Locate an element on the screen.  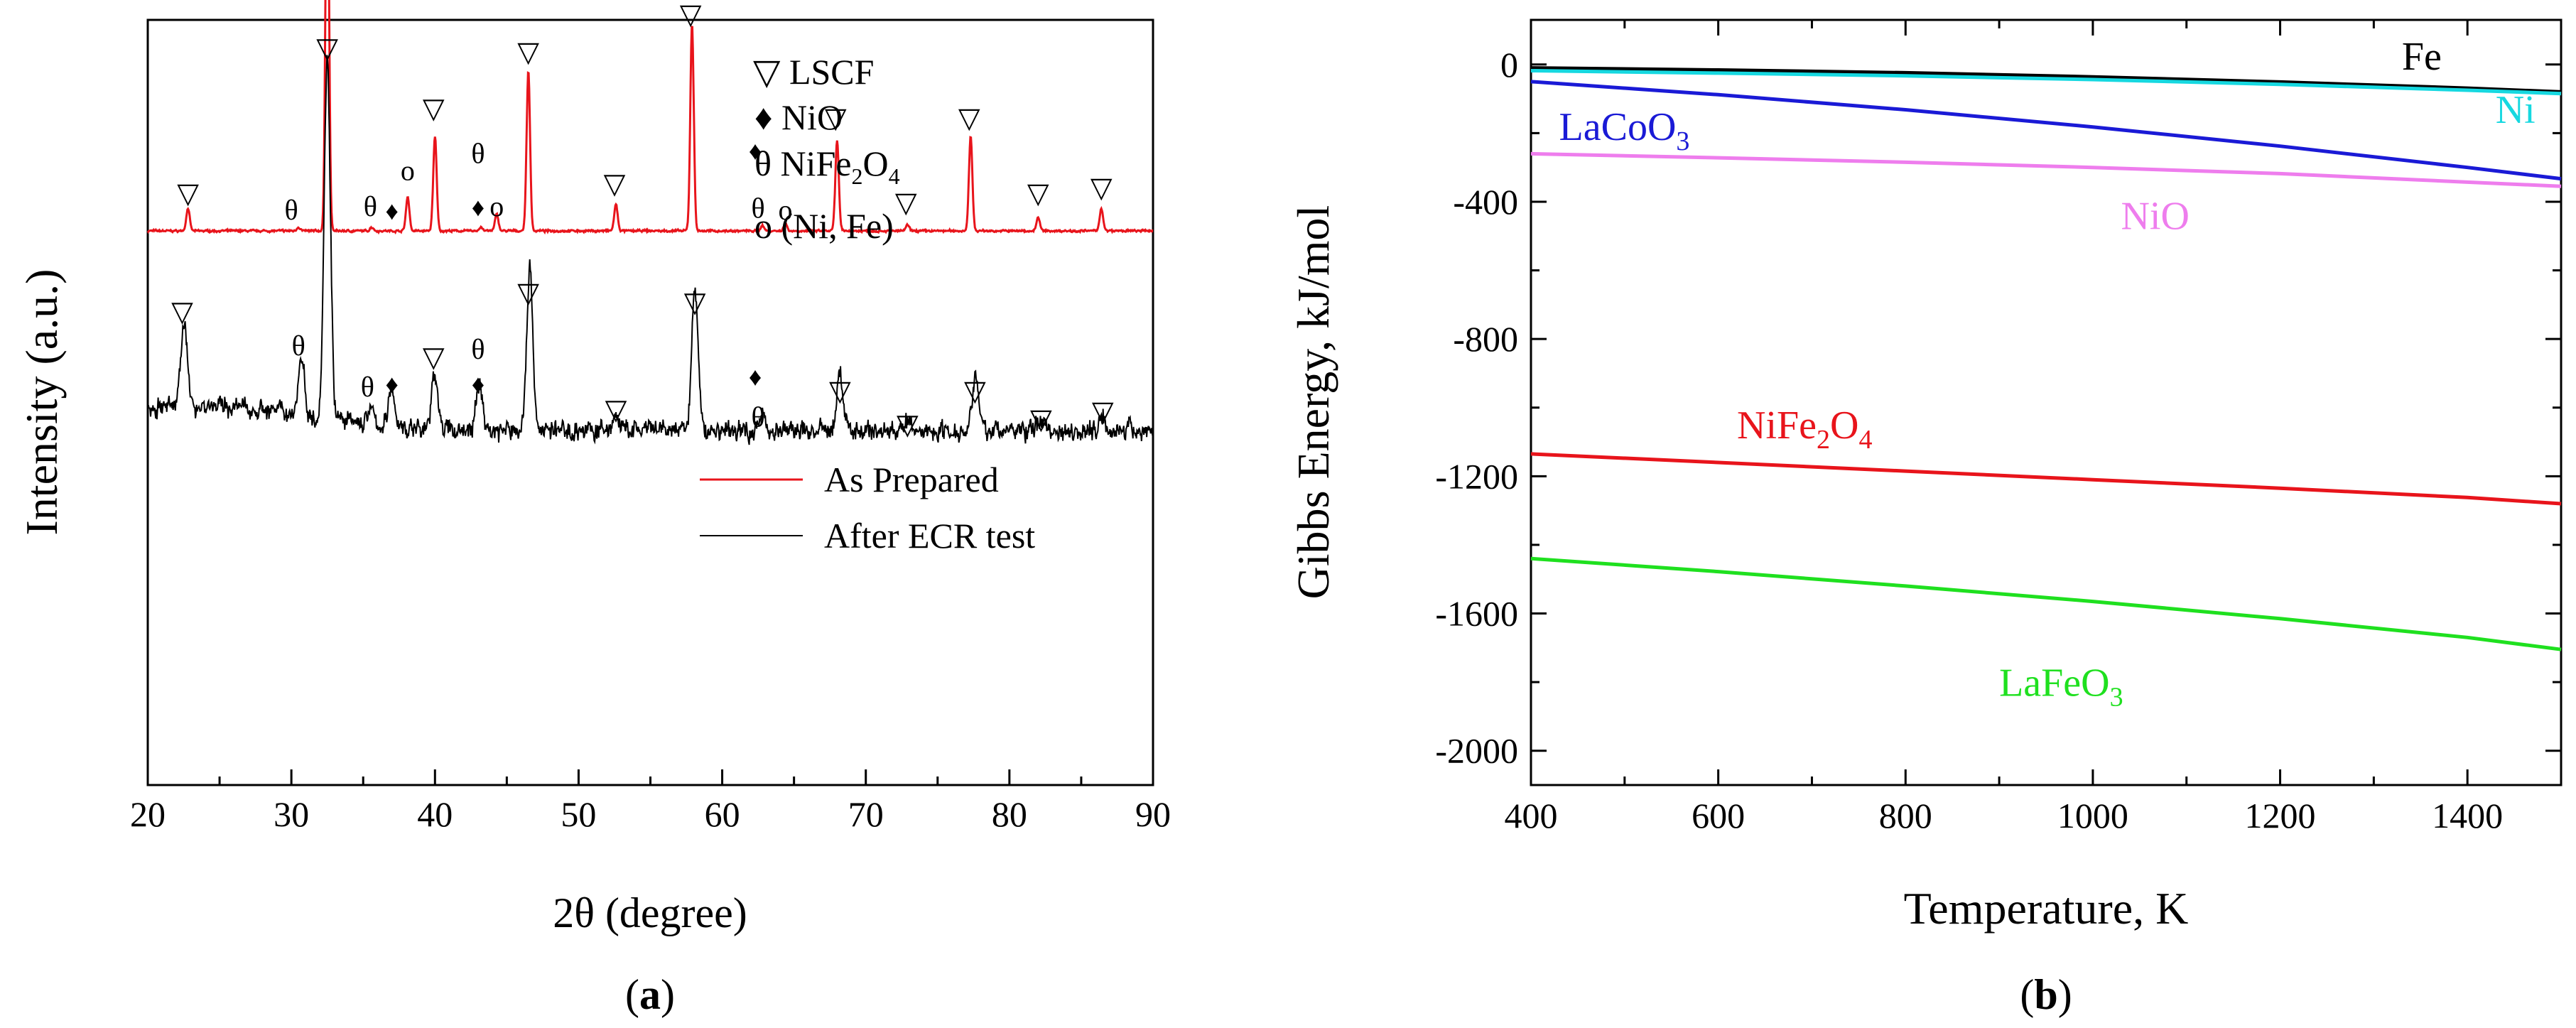
x-tick-label-40: 40 is located at coordinates (435, 814).